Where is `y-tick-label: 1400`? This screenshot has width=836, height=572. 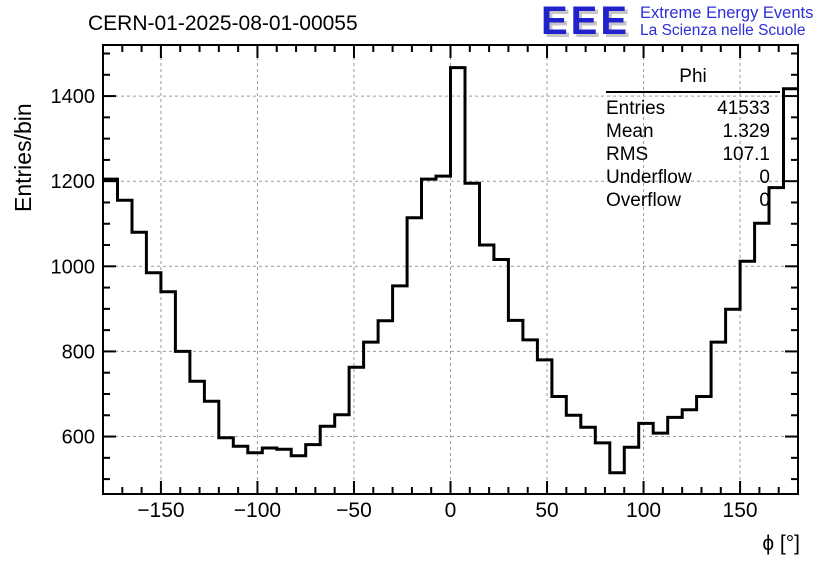 y-tick-label: 1400 is located at coordinates (73, 97).